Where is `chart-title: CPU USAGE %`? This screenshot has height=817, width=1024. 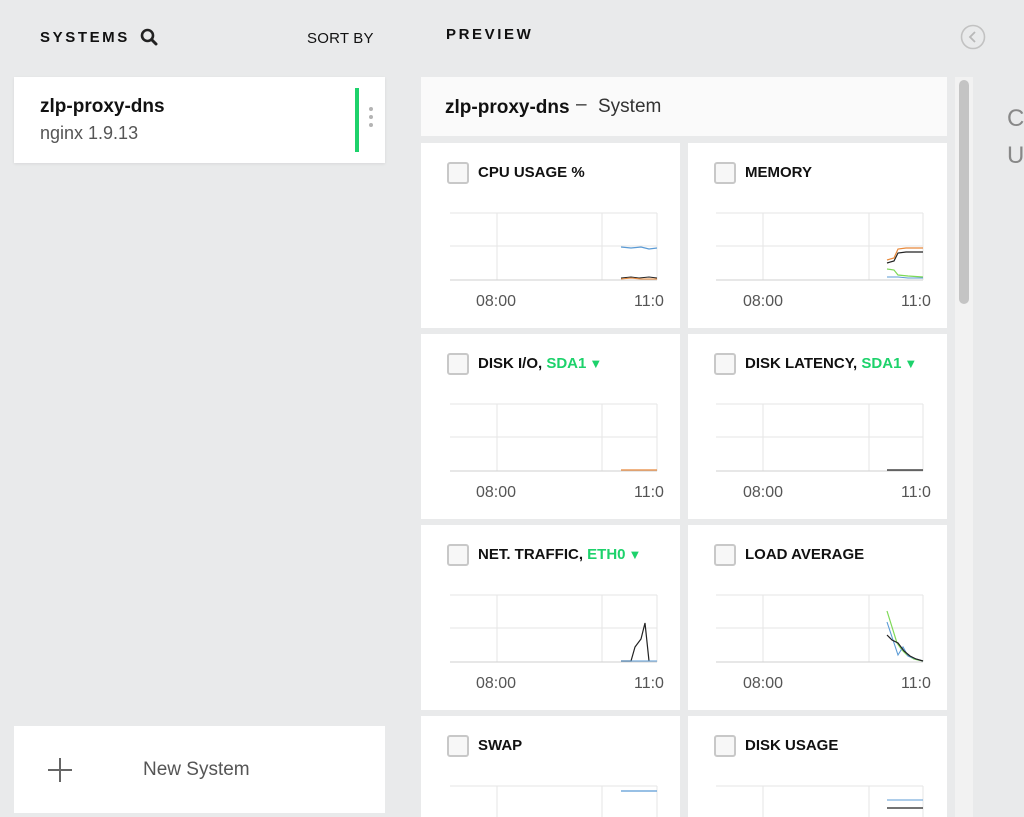
chart-title: CPU USAGE % is located at coordinates (531, 172).